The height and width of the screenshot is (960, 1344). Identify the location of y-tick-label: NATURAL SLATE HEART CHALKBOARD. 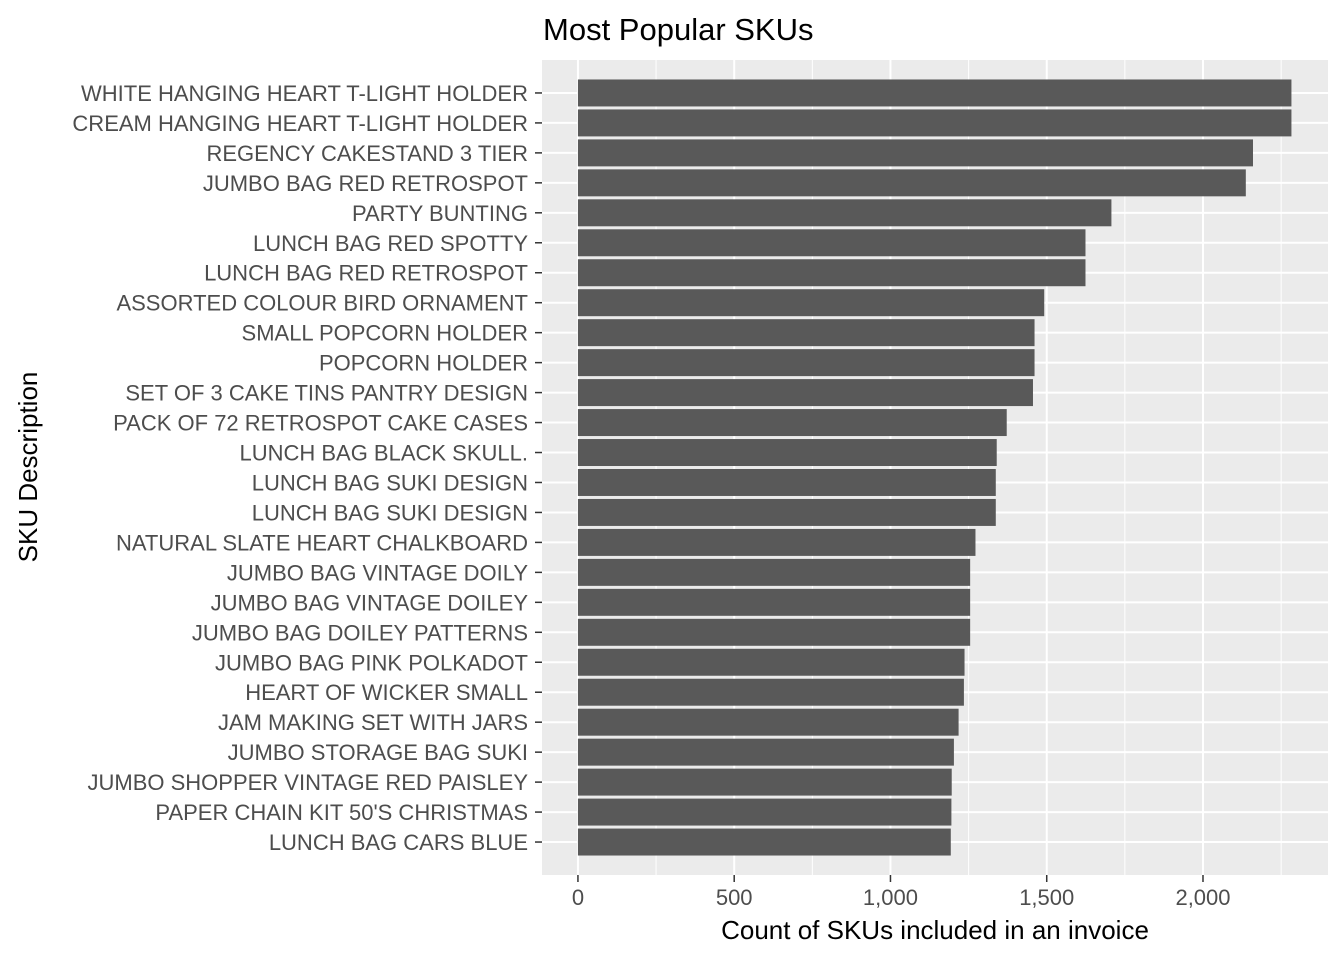
(322, 542).